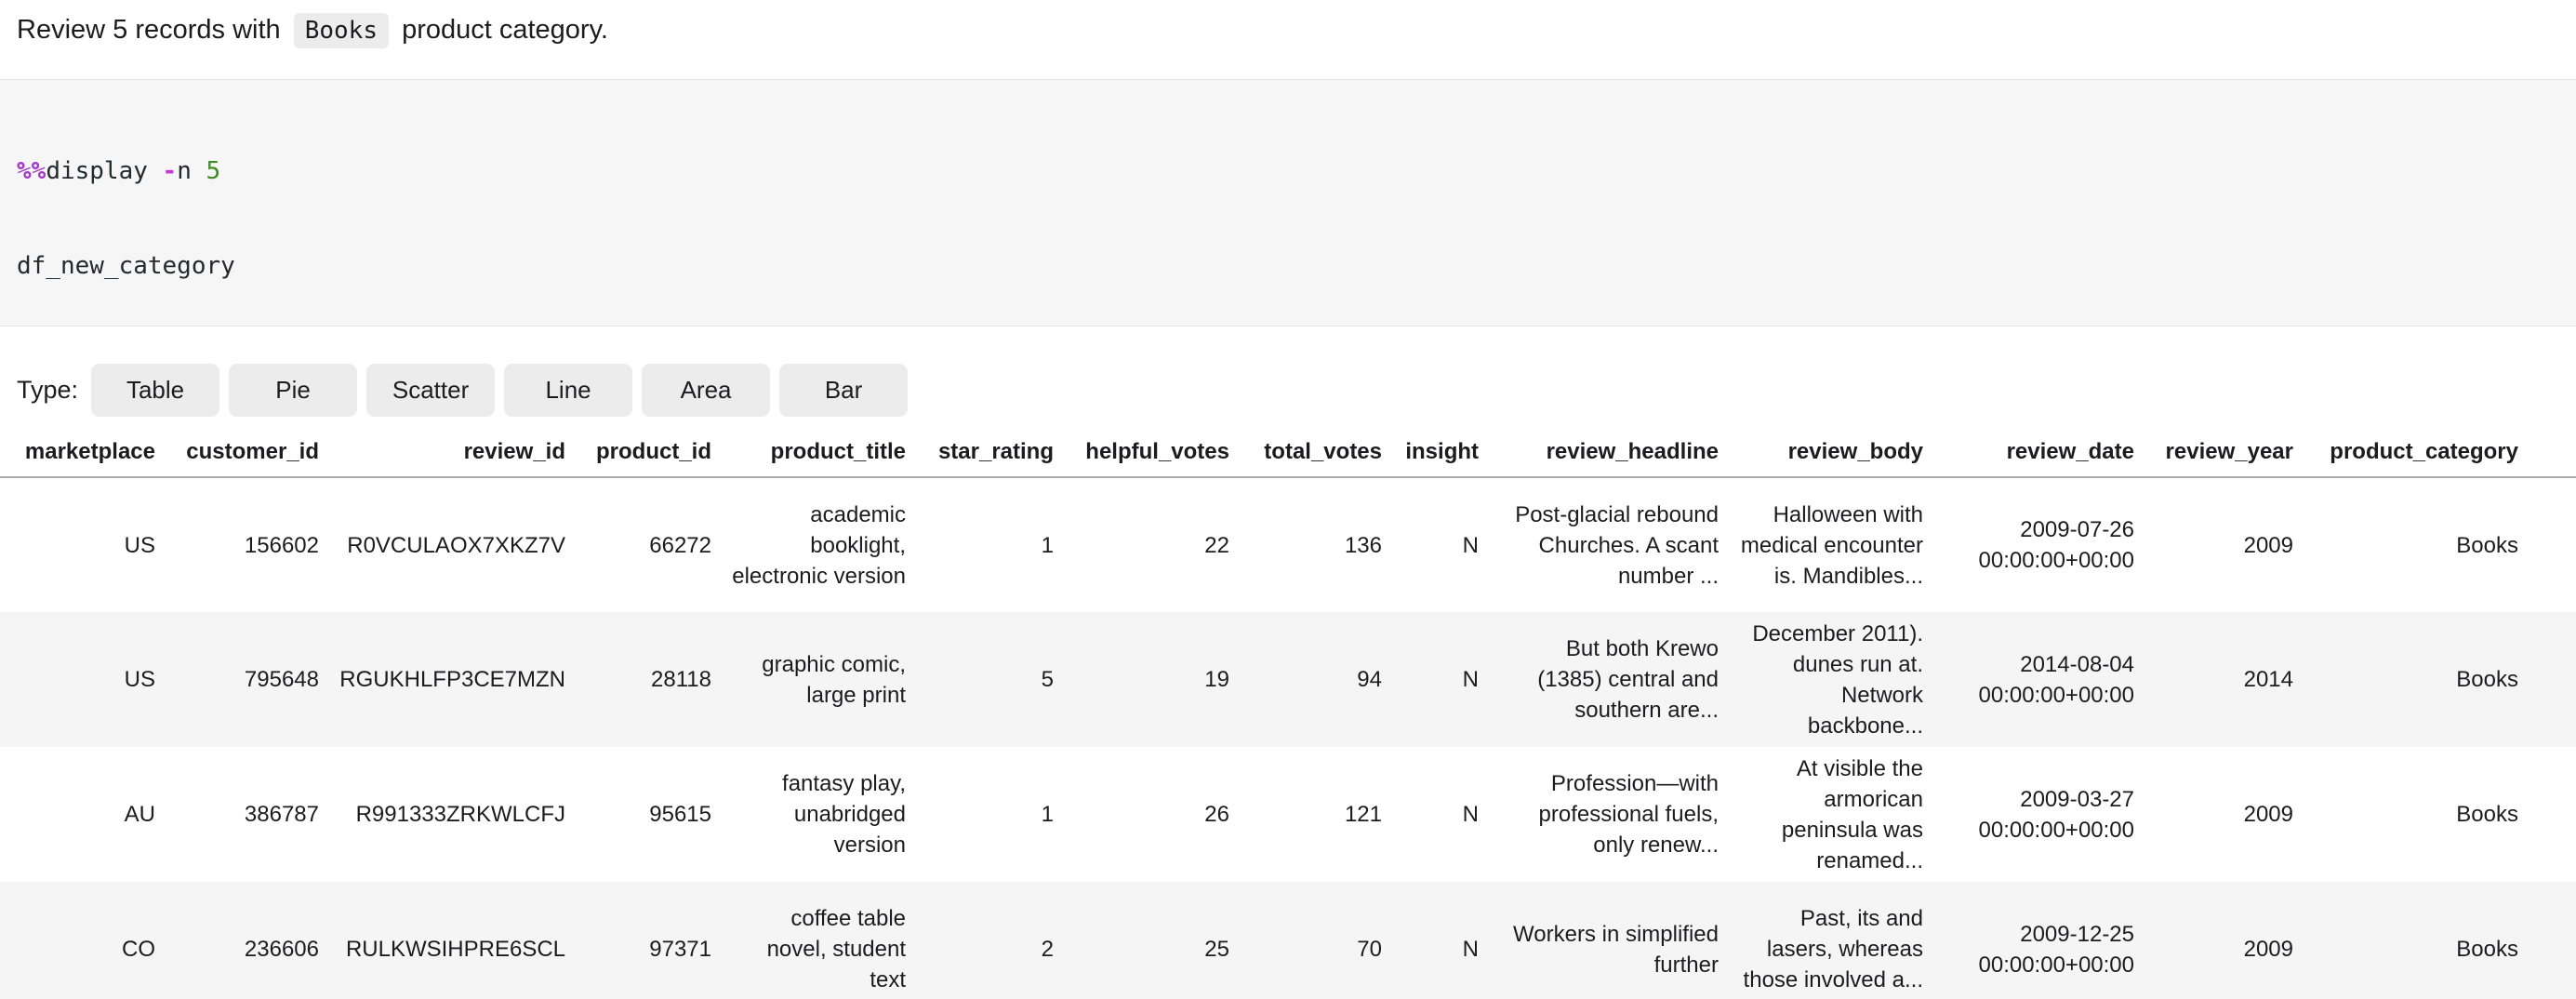 The image size is (2576, 999). I want to click on type-button-bar: Bar, so click(844, 390).